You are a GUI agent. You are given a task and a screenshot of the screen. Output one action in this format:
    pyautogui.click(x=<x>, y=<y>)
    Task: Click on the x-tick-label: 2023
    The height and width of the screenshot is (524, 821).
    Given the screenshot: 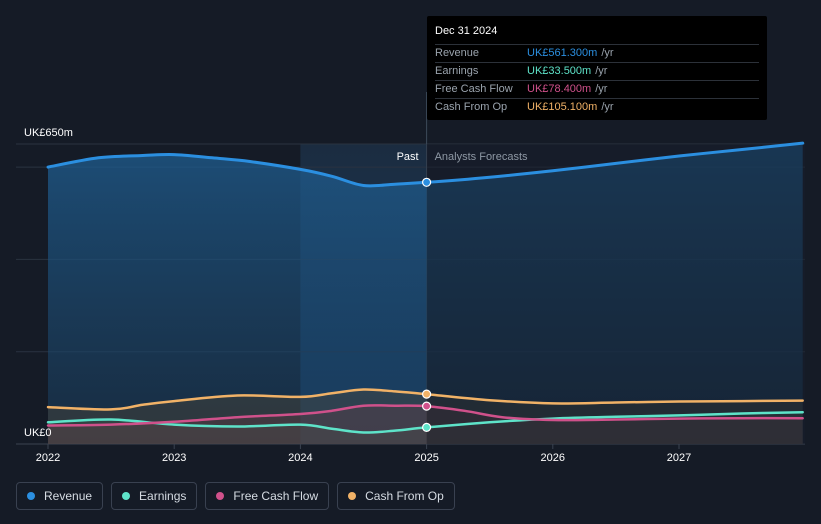 What is the action you would take?
    pyautogui.click(x=174, y=458)
    